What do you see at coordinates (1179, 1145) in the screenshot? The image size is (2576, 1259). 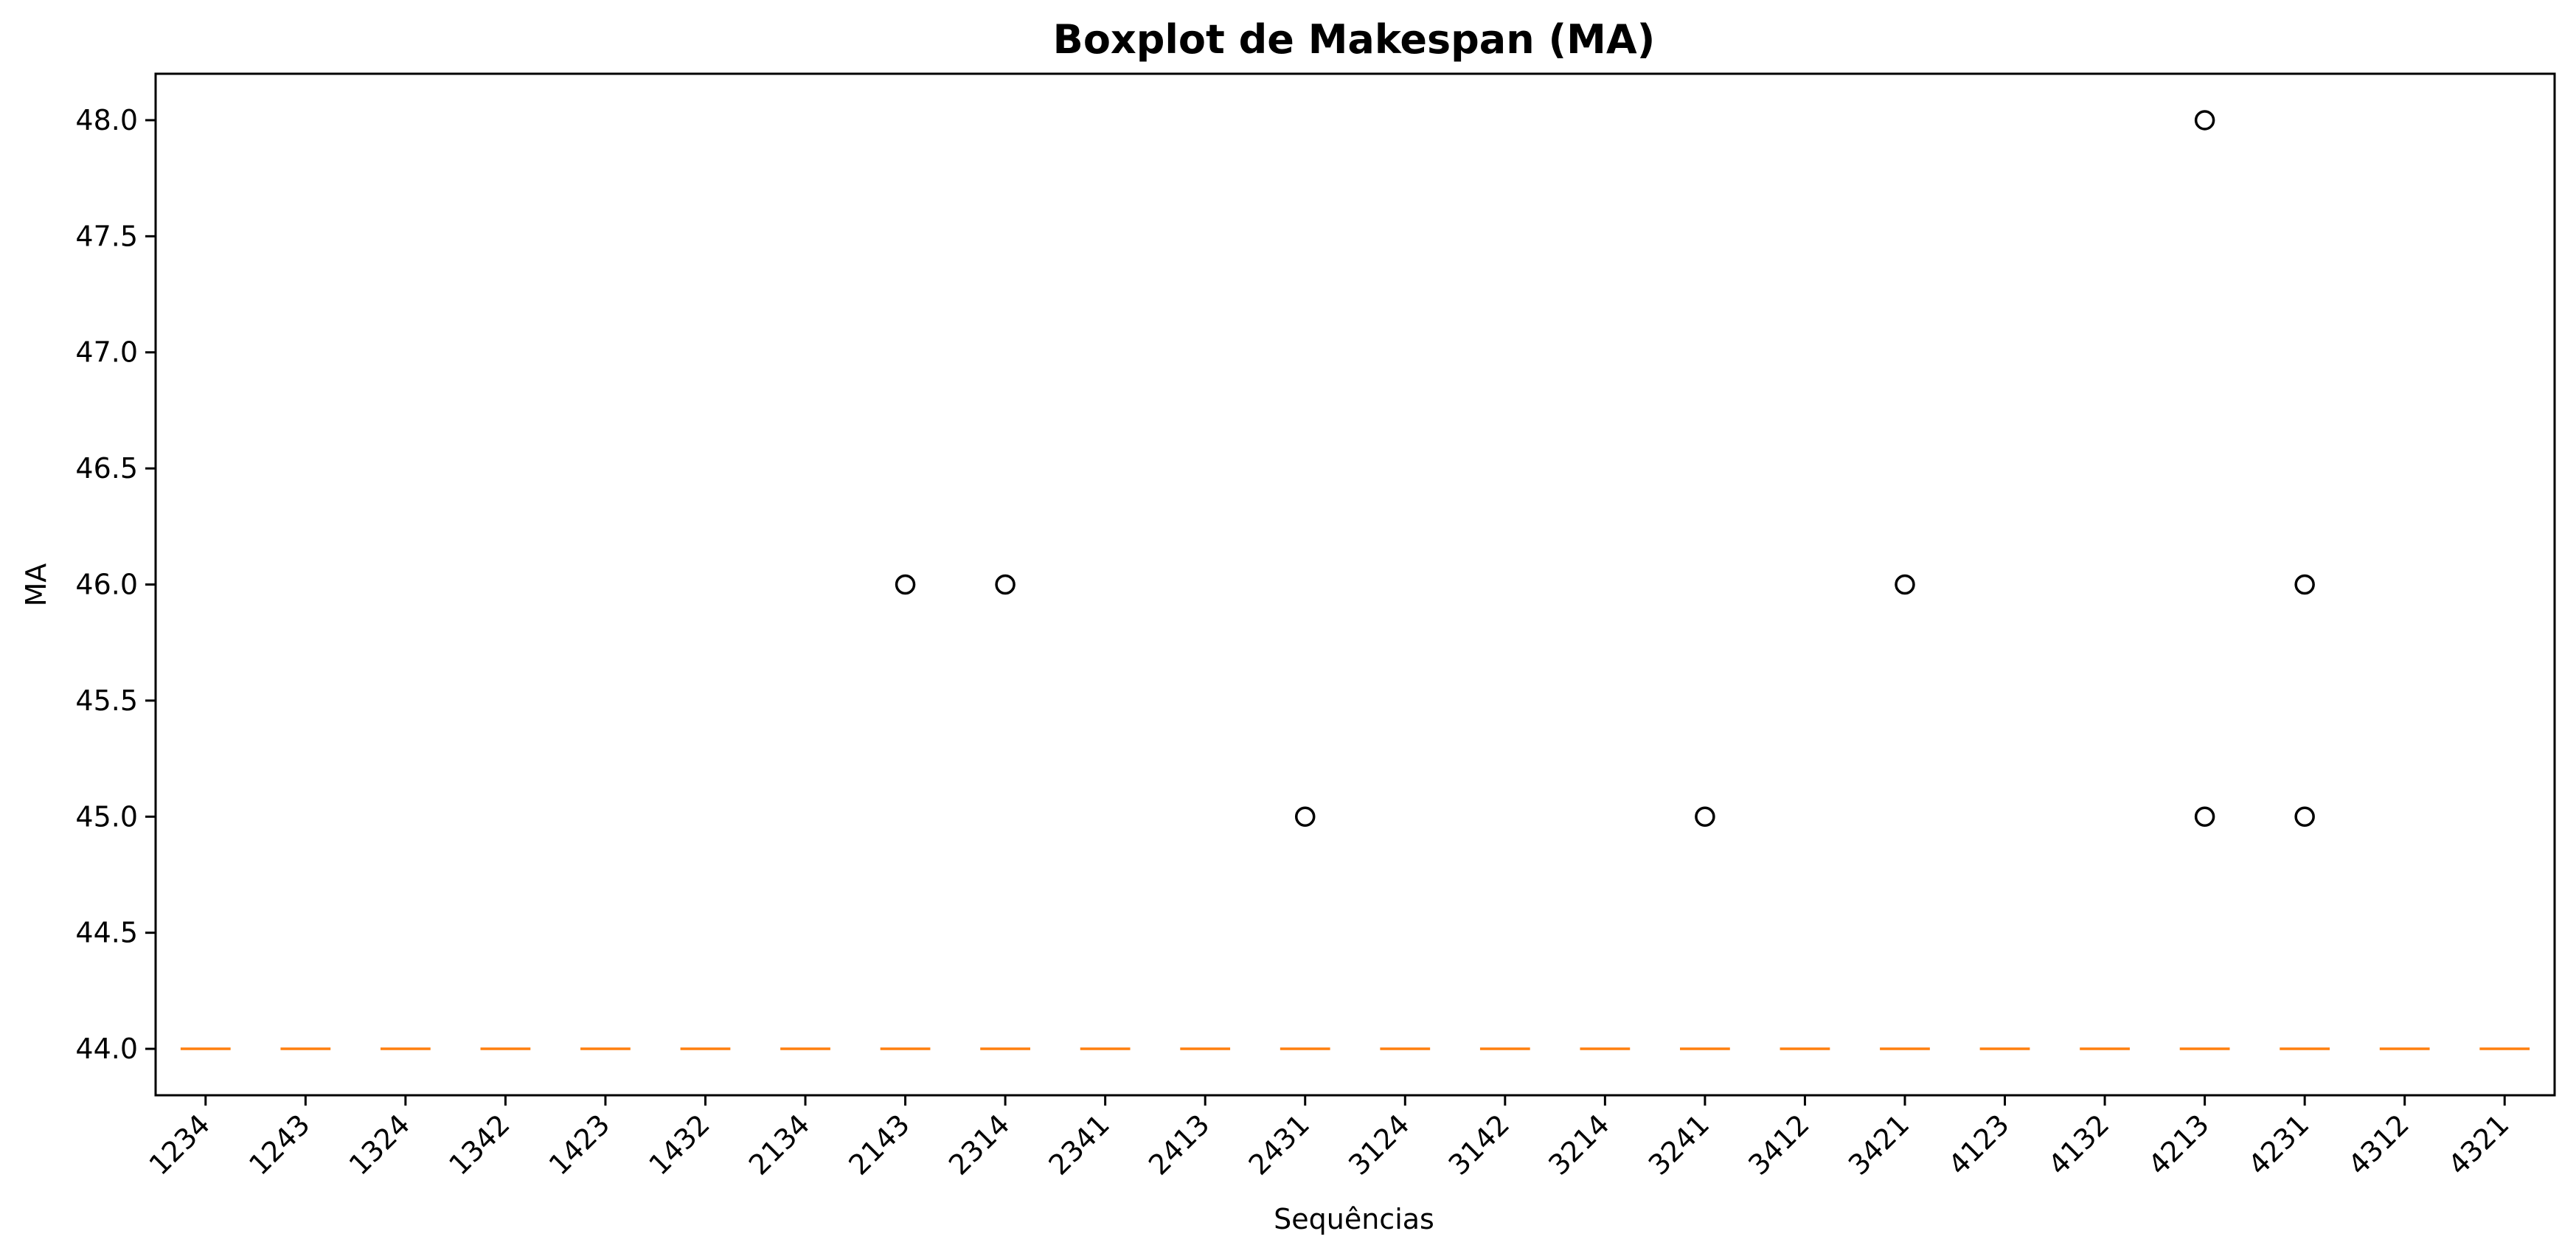 I see `x-tick-label: 2413` at bounding box center [1179, 1145].